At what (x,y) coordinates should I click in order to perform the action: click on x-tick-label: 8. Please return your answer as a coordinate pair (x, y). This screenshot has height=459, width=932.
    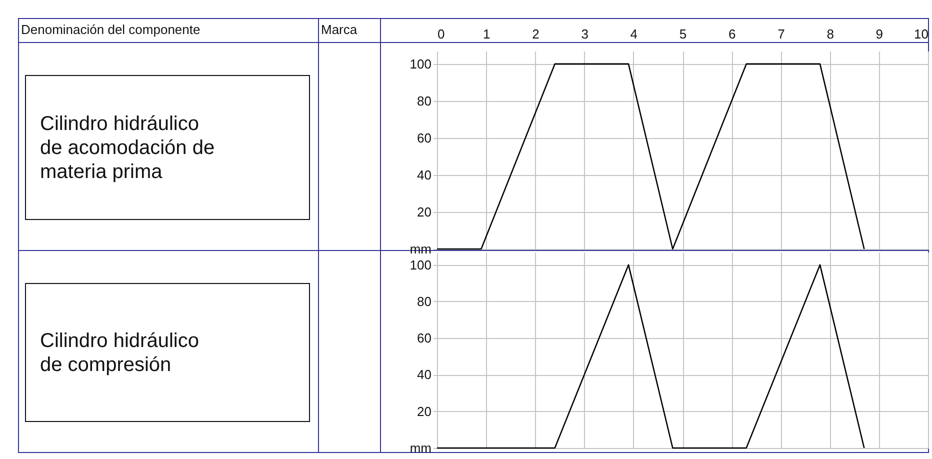
    Looking at the image, I should click on (830, 34).